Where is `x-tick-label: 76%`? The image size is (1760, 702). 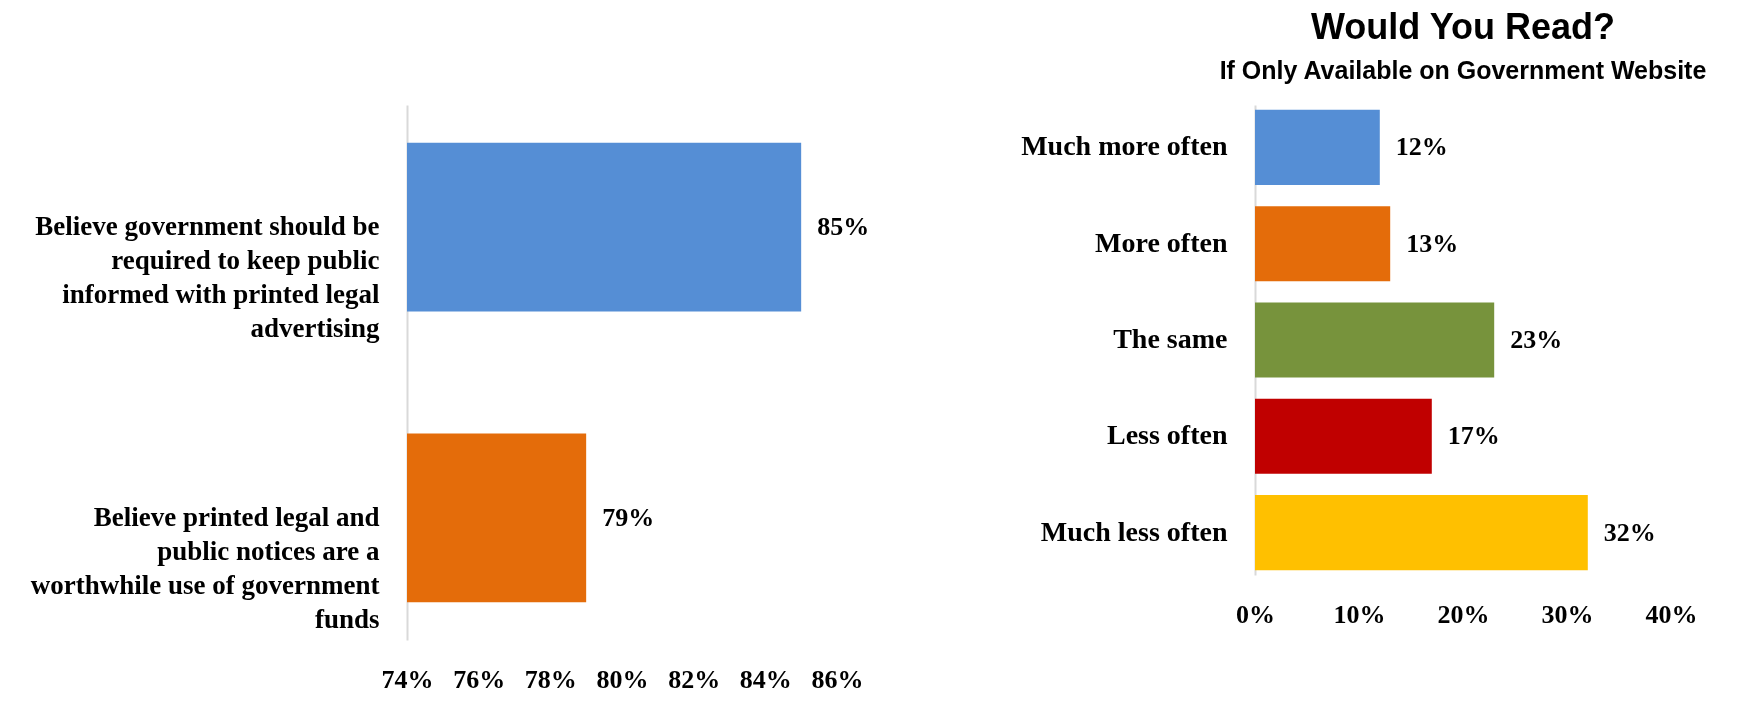
x-tick-label: 76% is located at coordinates (479, 679).